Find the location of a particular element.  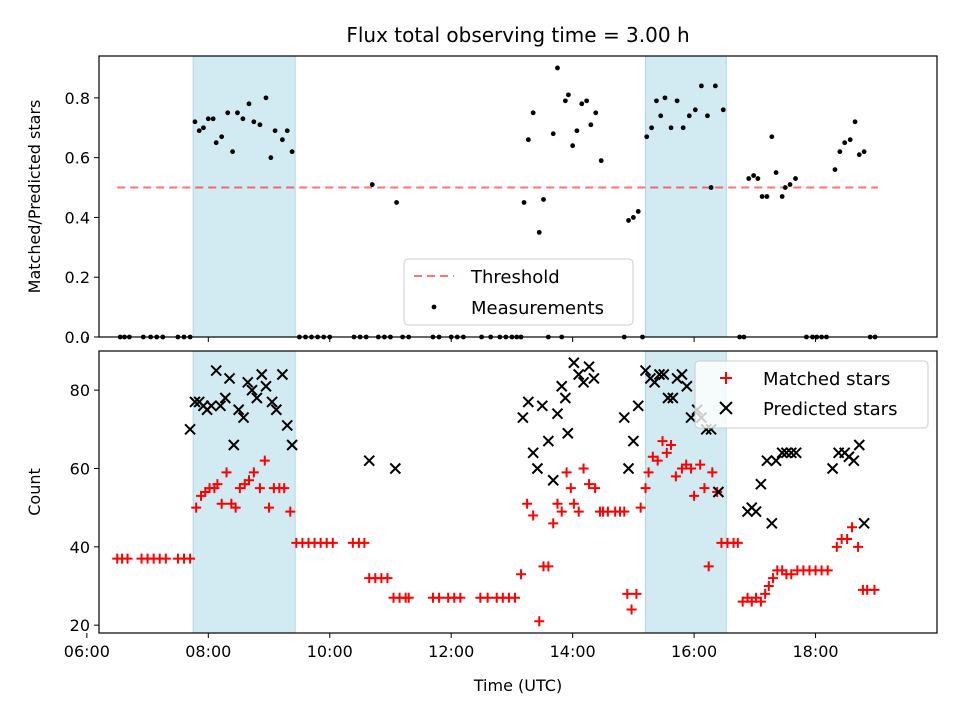

legend-top: Threshold Measurements is located at coordinates (518, 292).